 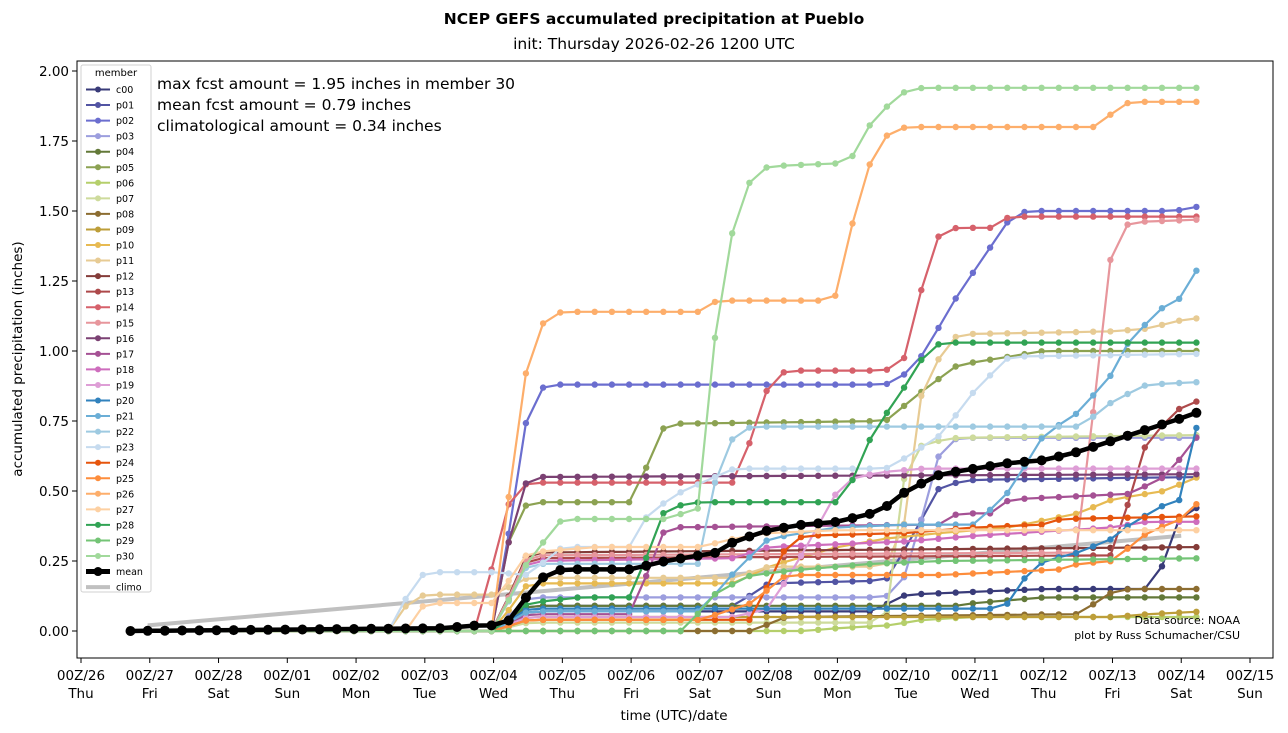 I want to click on data-point-p04, so click(x=1076, y=597).